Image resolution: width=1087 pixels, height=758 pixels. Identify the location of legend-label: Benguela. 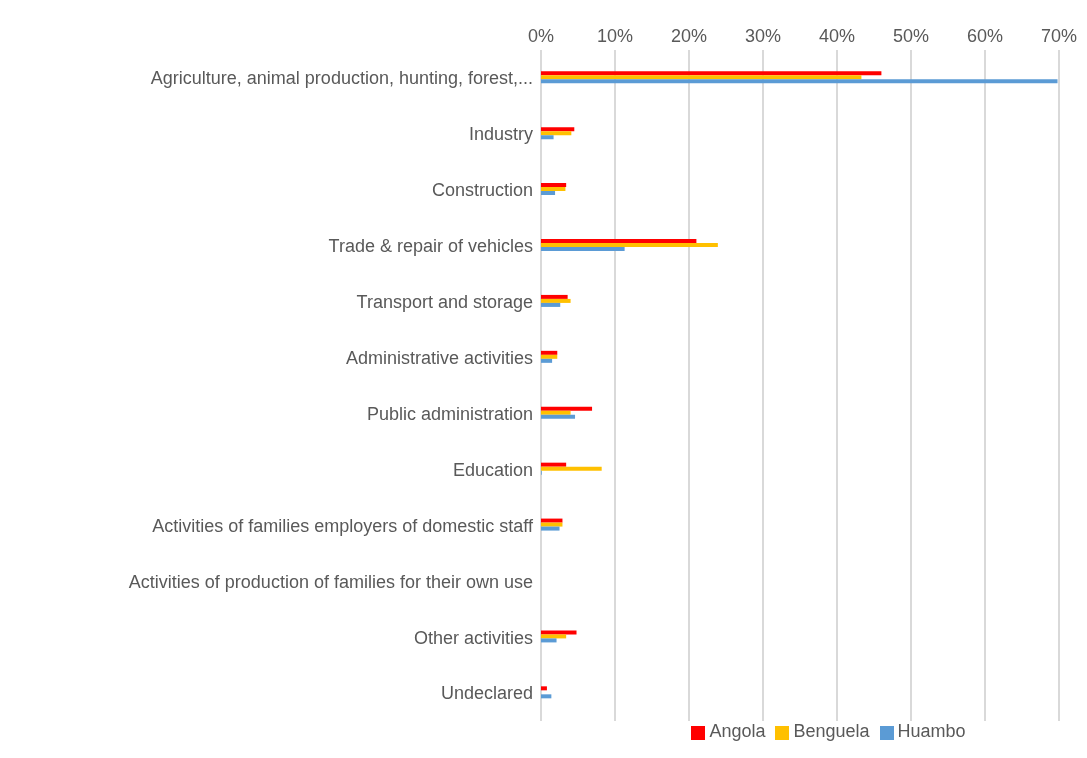
(831, 731).